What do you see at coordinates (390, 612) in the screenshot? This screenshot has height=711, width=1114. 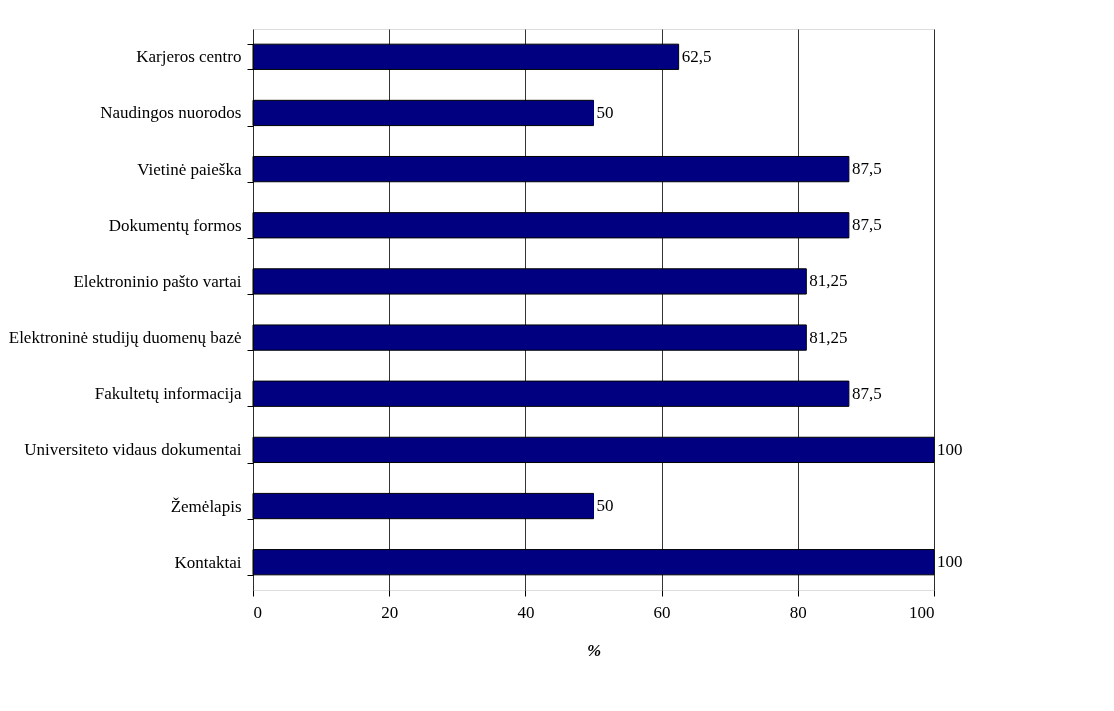 I see `x-tick-label: 20` at bounding box center [390, 612].